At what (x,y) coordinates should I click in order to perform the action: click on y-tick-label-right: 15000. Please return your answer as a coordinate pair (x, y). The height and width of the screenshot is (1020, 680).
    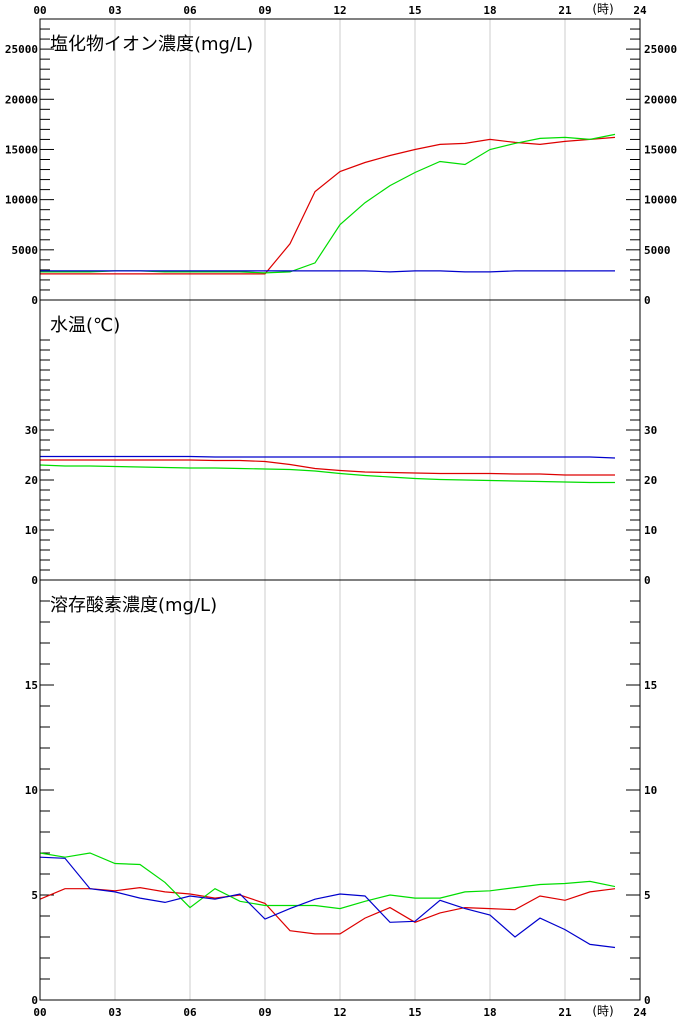
    Looking at the image, I should click on (660, 149).